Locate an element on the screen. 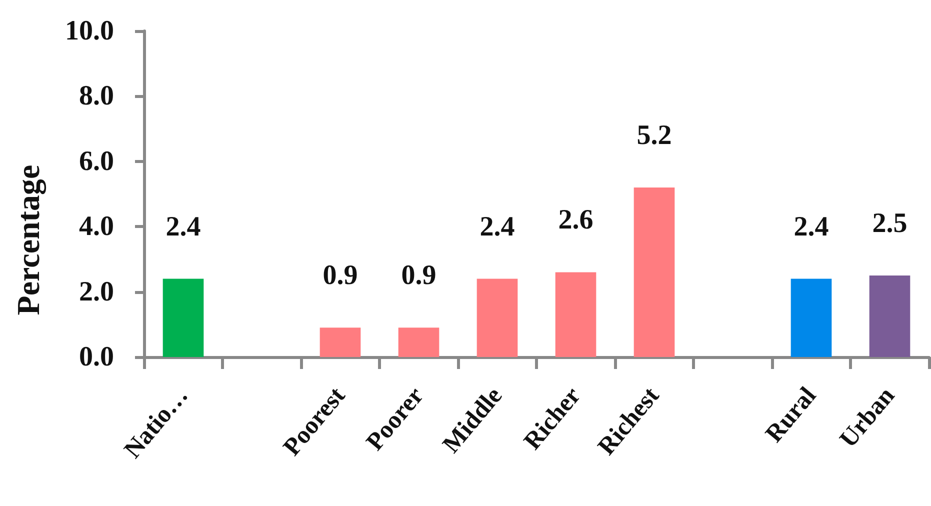 The image size is (931, 506). data-label: 5.2 is located at coordinates (654, 135).